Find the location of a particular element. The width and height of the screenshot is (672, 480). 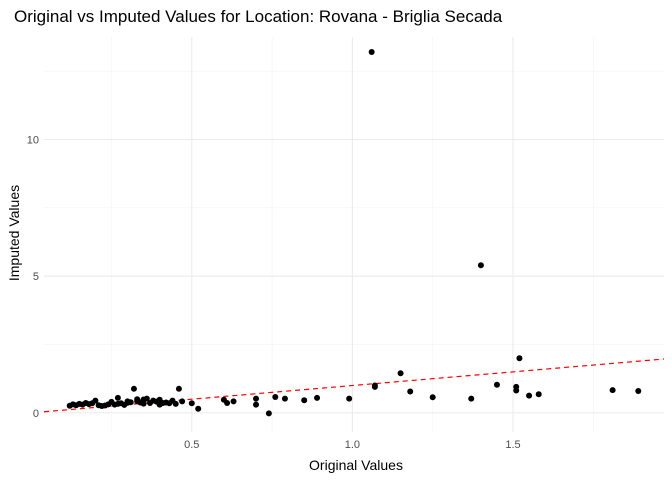

y-tick-label: 10 is located at coordinates (33, 141).